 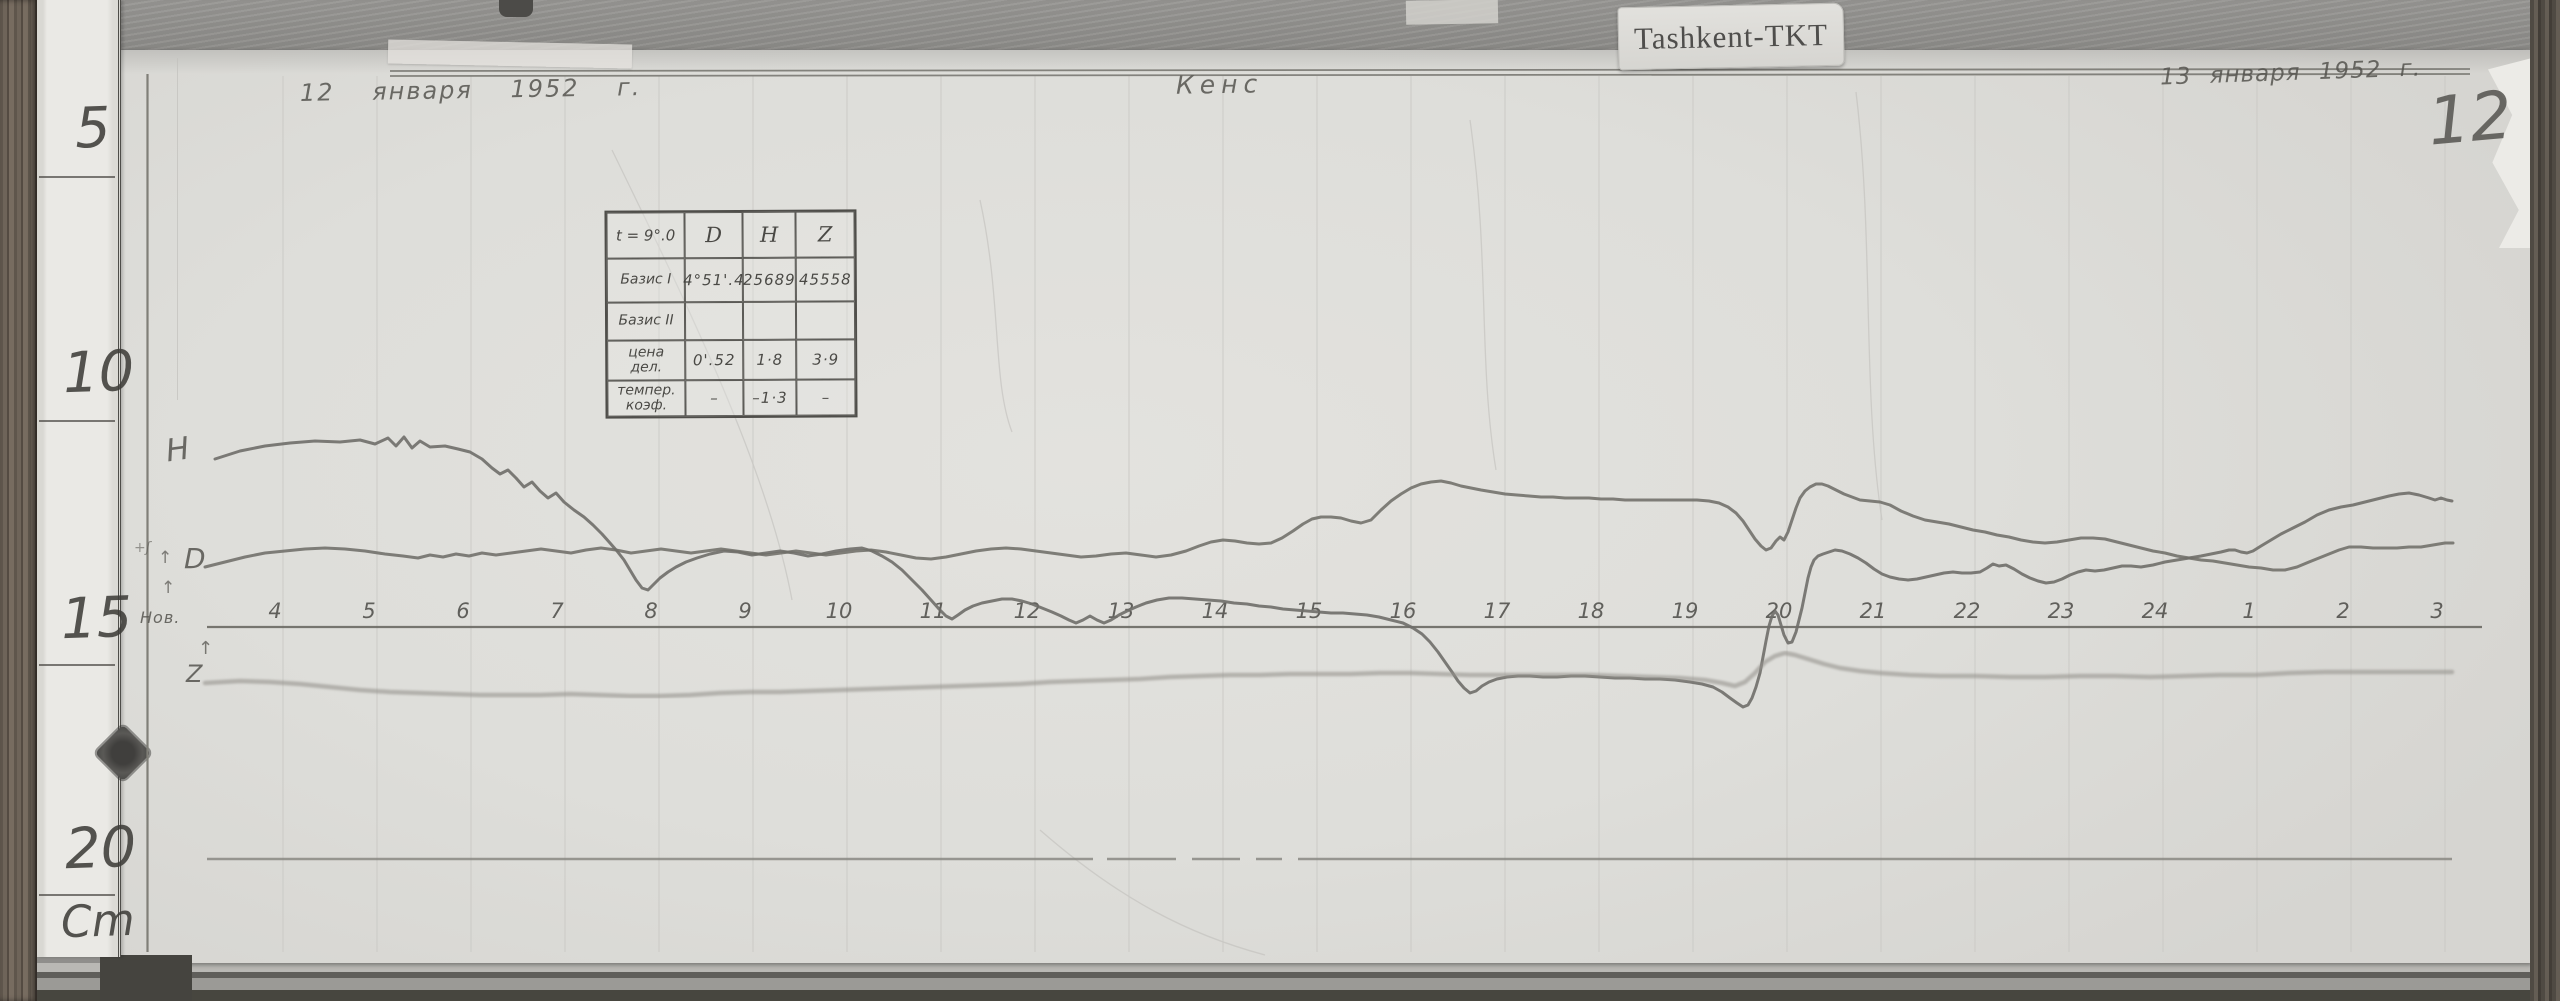 What do you see at coordinates (94, 478) in the screenshot?
I see `cm-ruler: 5 10 15 20 Cm` at bounding box center [94, 478].